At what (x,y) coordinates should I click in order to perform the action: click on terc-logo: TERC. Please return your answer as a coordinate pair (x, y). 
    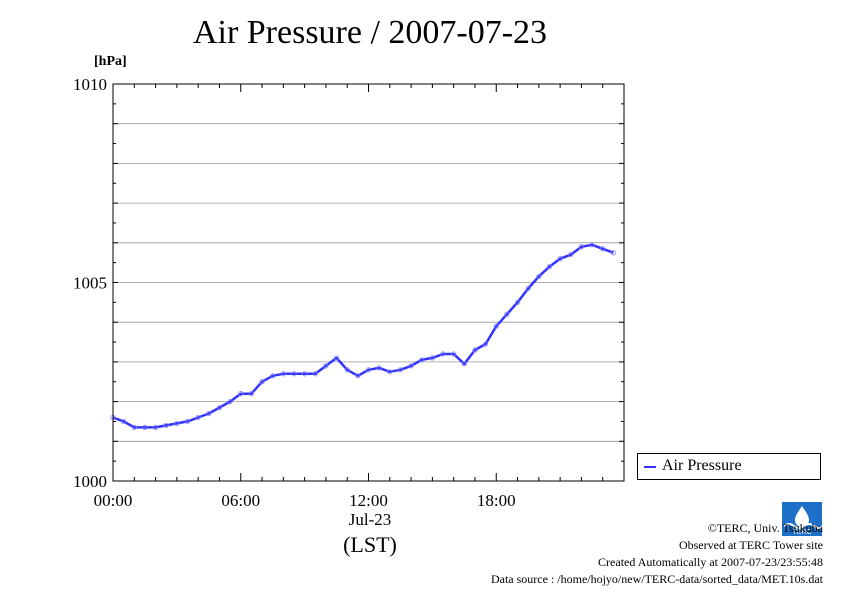
    Looking at the image, I should click on (802, 519).